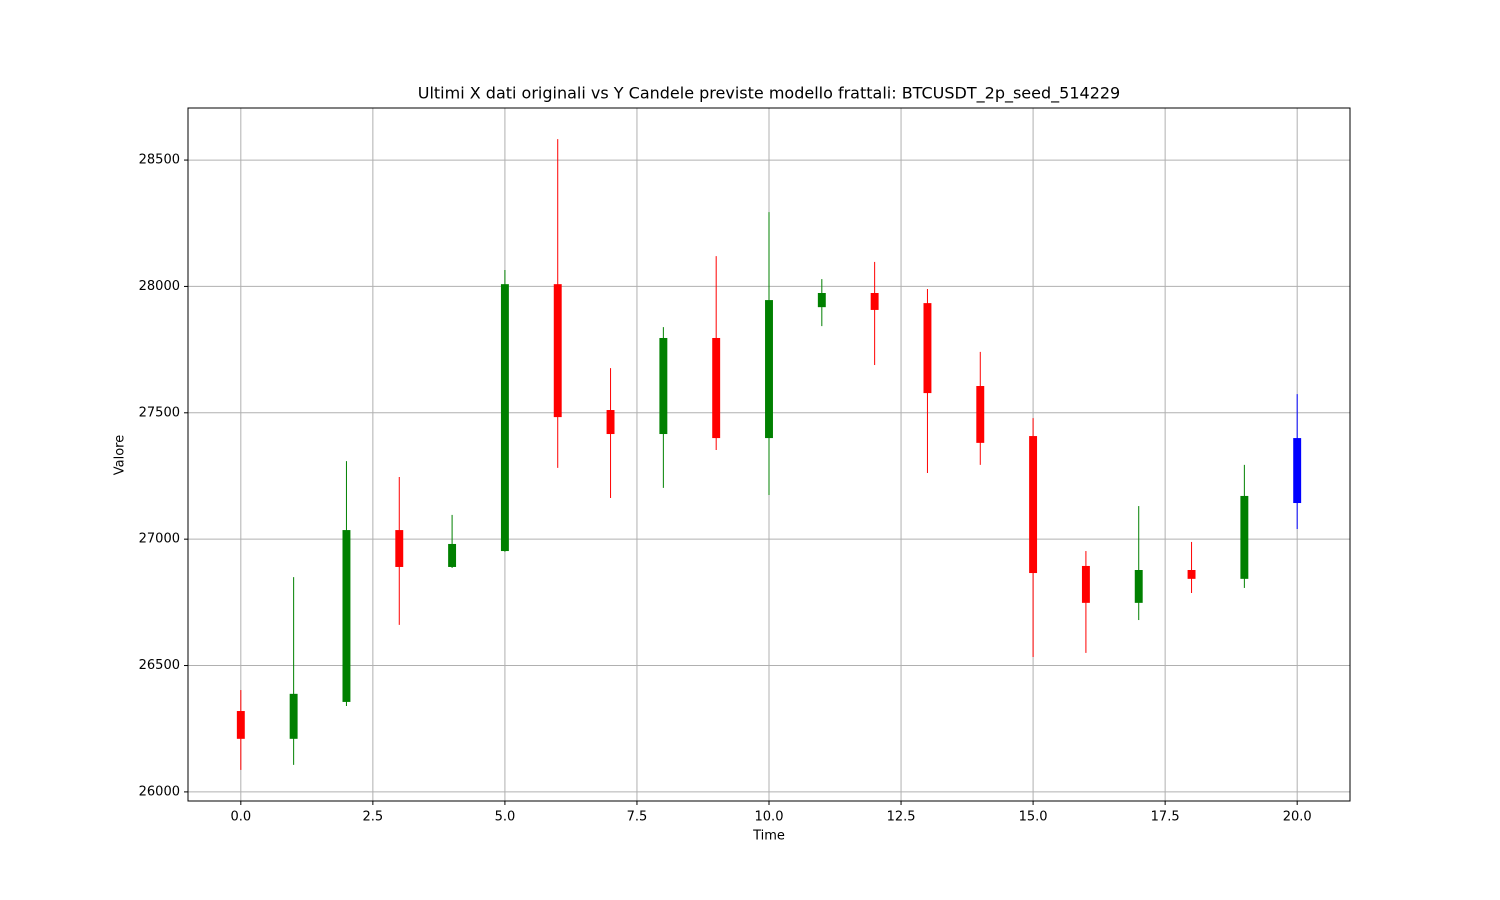  What do you see at coordinates (1297, 817) in the screenshot?
I see `x-tick-label: 20.0` at bounding box center [1297, 817].